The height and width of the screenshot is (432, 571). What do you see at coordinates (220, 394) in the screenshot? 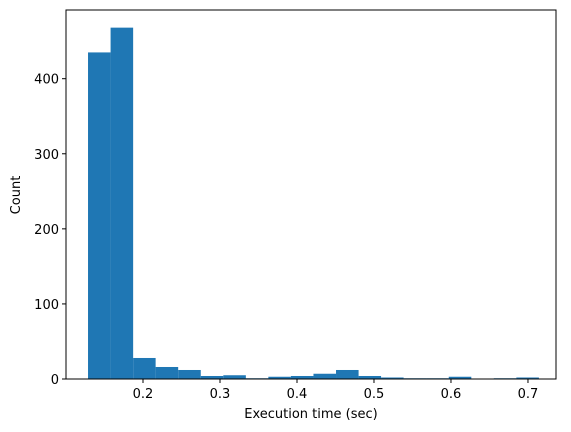
I see `x-tick-label: 0.3` at bounding box center [220, 394].